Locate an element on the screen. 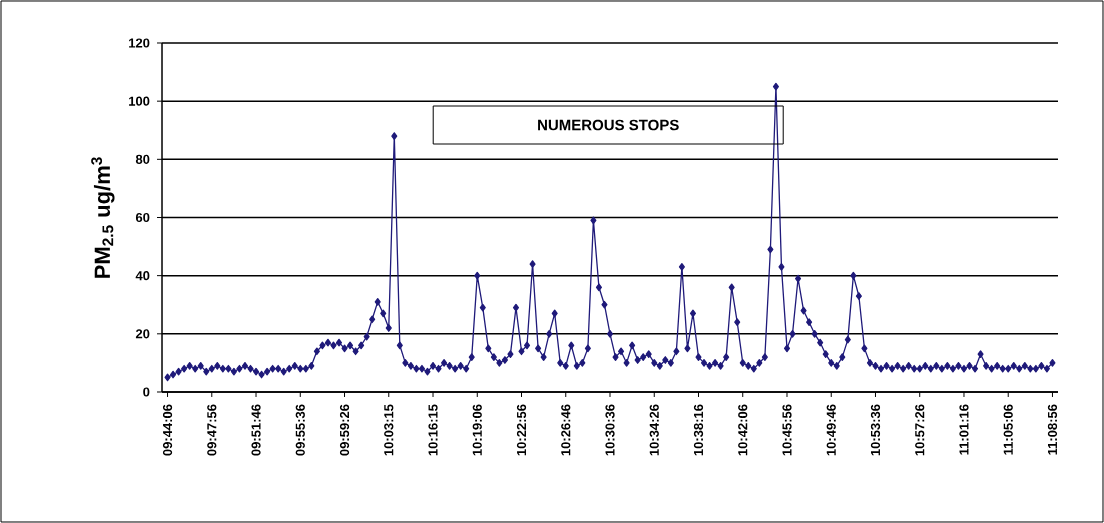 The width and height of the screenshot is (1104, 523). annotation: NUMEROUS STOPS is located at coordinates (608, 125).